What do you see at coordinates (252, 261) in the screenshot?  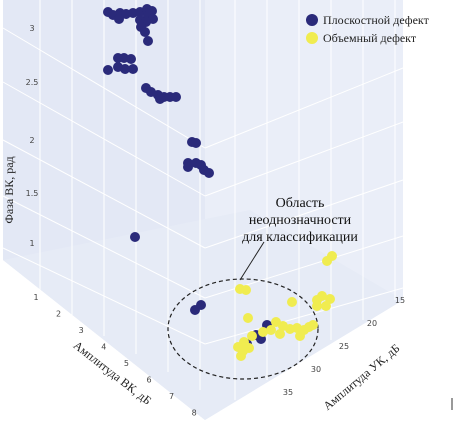 I see `annotation-pointer` at bounding box center [252, 261].